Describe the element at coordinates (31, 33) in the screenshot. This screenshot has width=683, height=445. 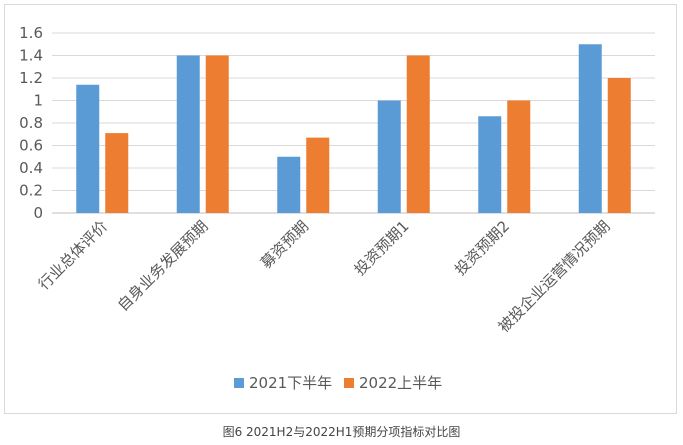
I see `y-tick-label: 1.6` at that location.